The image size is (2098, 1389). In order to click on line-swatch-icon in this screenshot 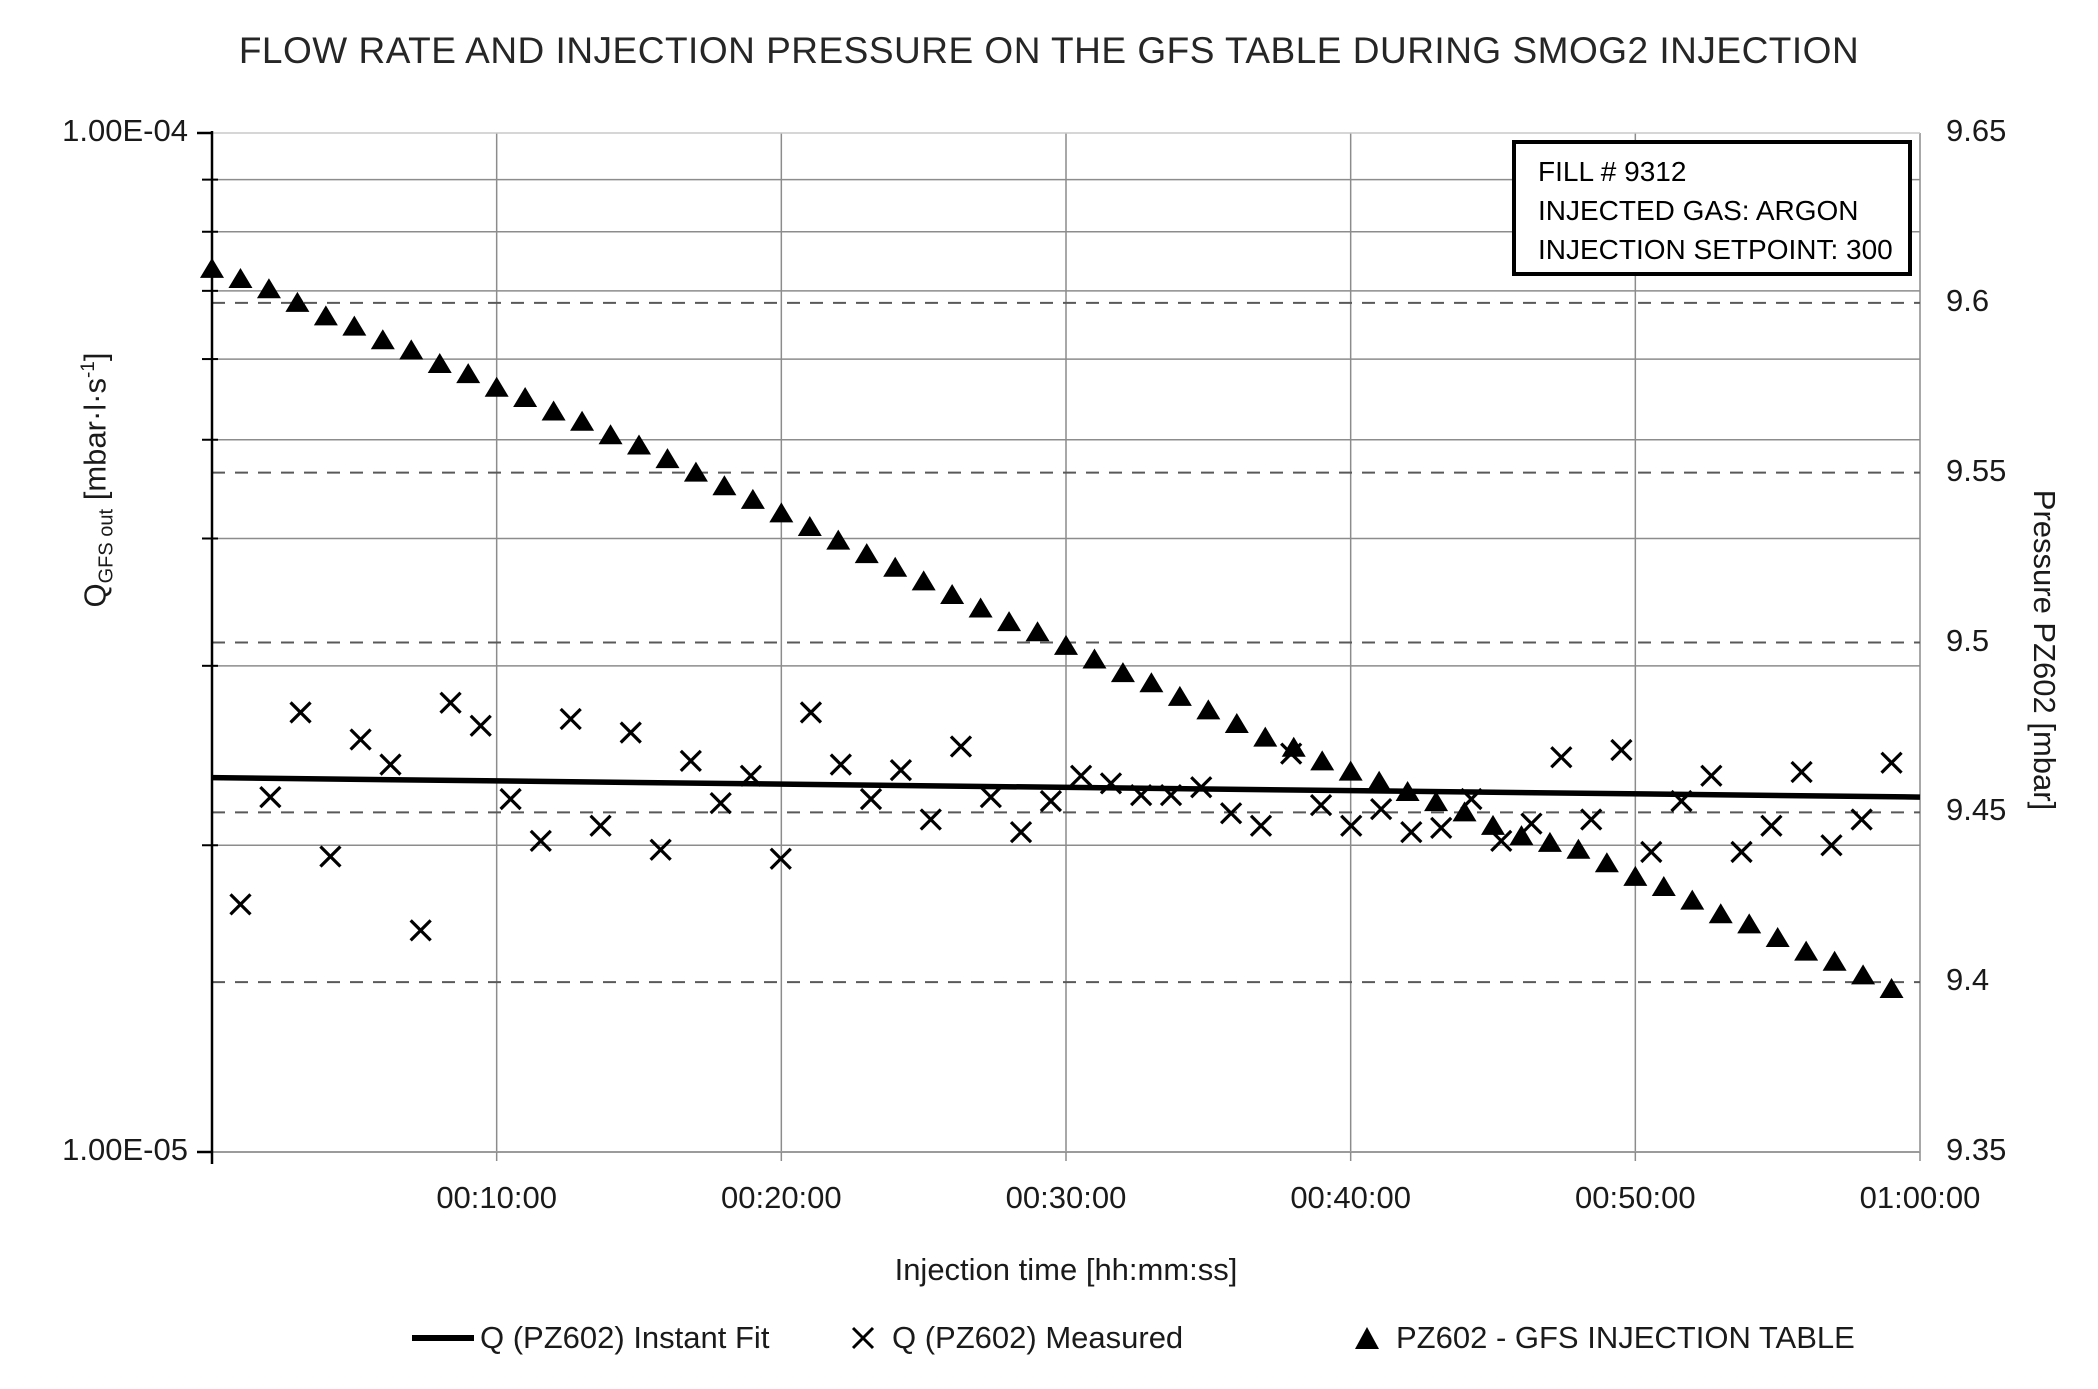, I will do `click(443, 1338)`.